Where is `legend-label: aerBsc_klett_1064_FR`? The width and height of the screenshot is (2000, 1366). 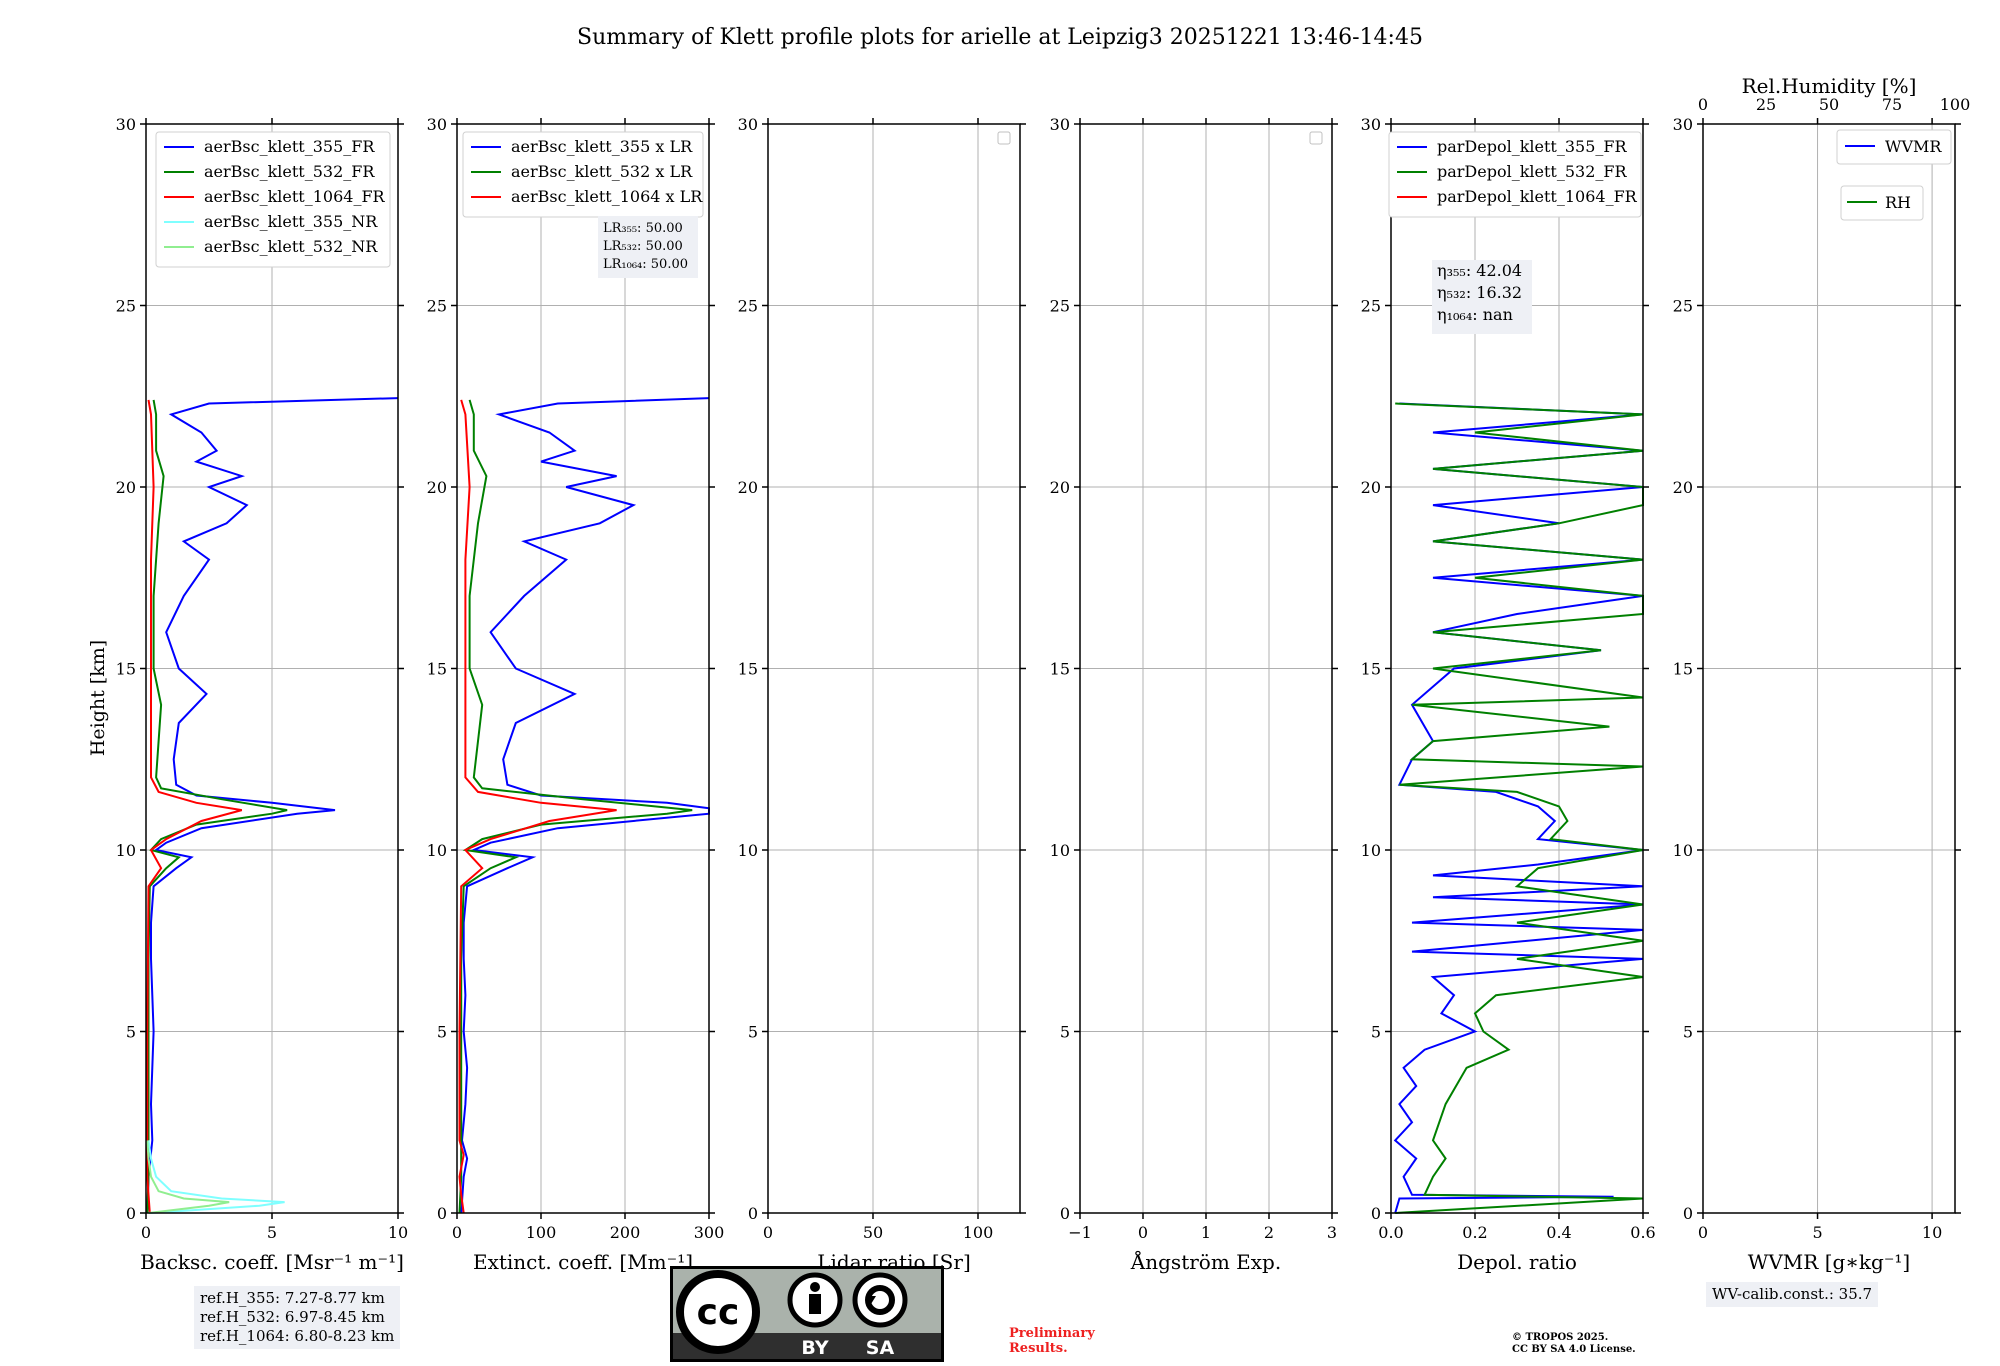 legend-label: aerBsc_klett_1064_FR is located at coordinates (295, 196).